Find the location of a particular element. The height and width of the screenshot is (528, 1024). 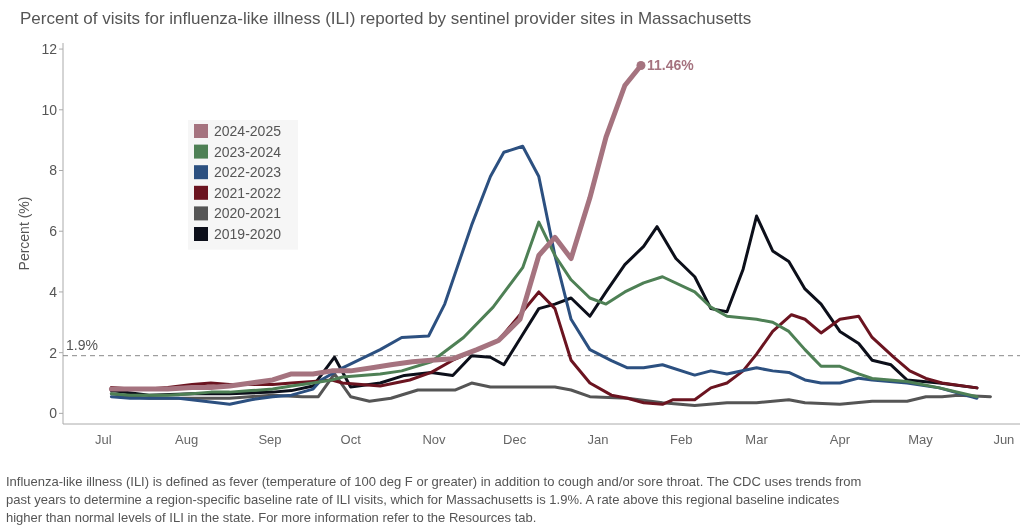

legend-label: 2021-2022 is located at coordinates (248, 192).